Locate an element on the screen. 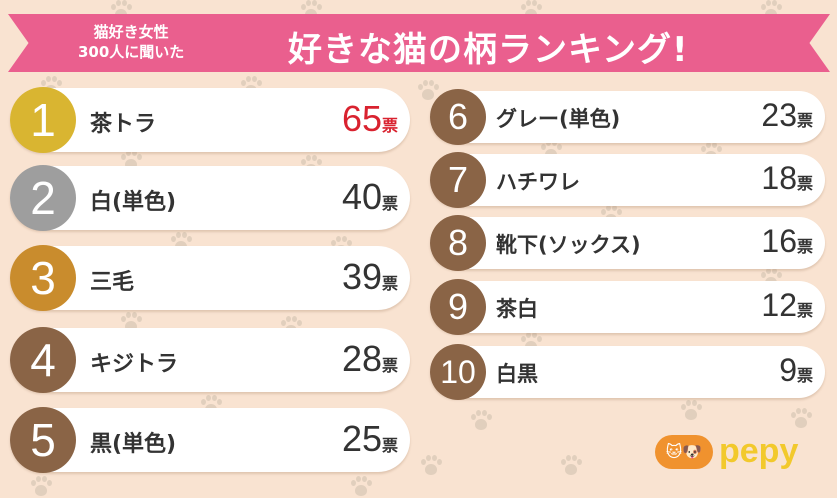 The width and height of the screenshot is (837, 498). rank-badge: 9 is located at coordinates (458, 307).